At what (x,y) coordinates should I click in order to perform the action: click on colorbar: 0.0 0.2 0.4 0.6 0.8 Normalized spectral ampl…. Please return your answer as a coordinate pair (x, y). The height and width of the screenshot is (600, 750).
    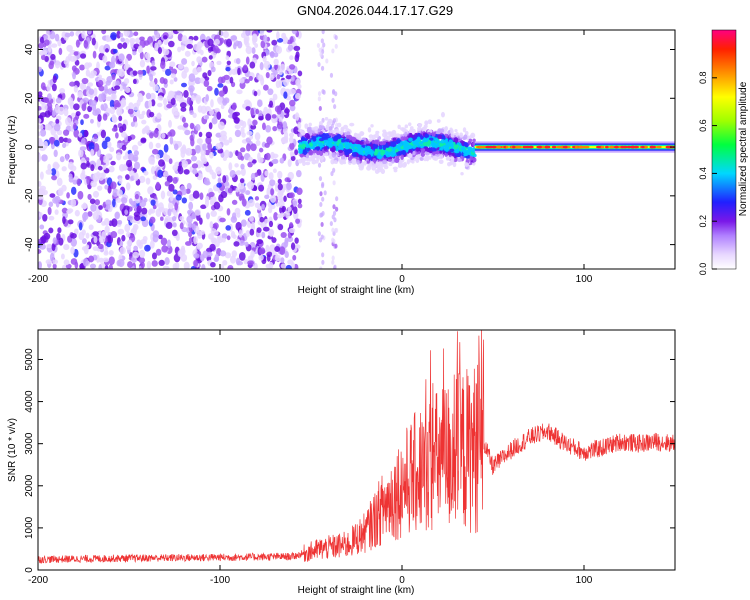
    Looking at the image, I should click on (723, 152).